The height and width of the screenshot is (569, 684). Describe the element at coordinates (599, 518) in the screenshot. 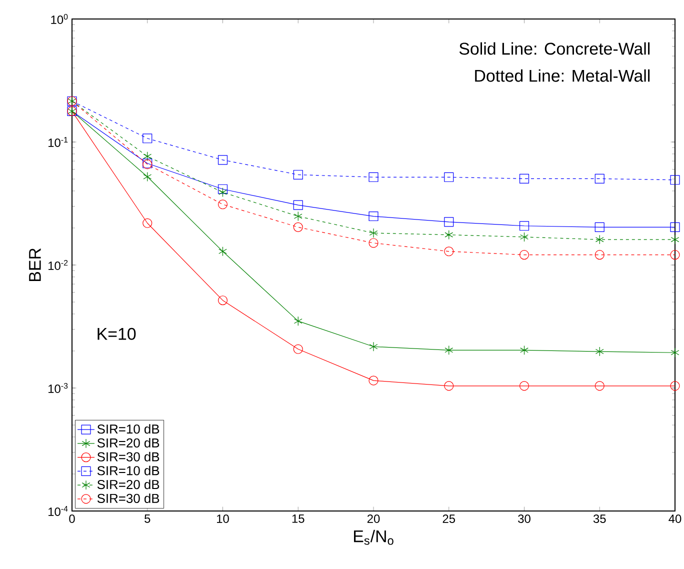

I see `x-tick-label: 35` at that location.